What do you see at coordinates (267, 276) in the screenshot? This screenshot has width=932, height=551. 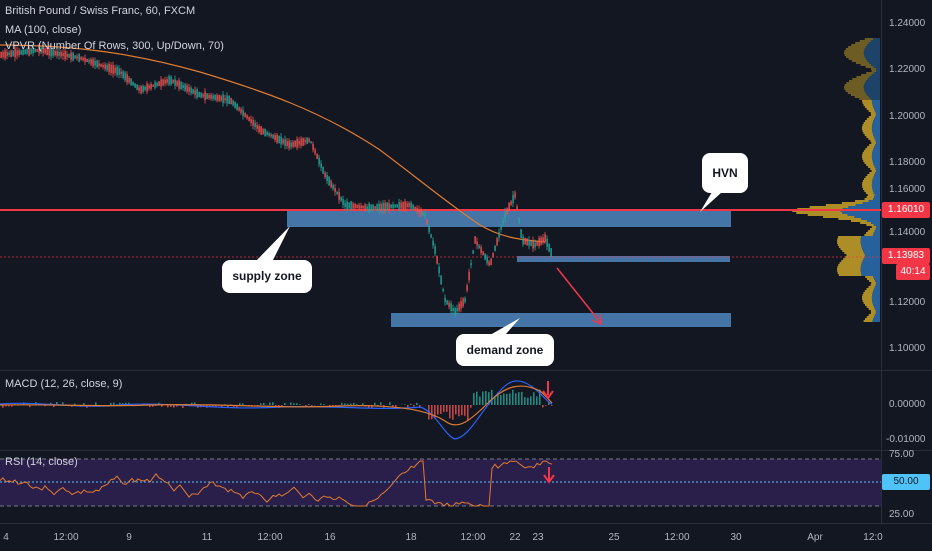 I see `supply-zone-callout: supply zone` at bounding box center [267, 276].